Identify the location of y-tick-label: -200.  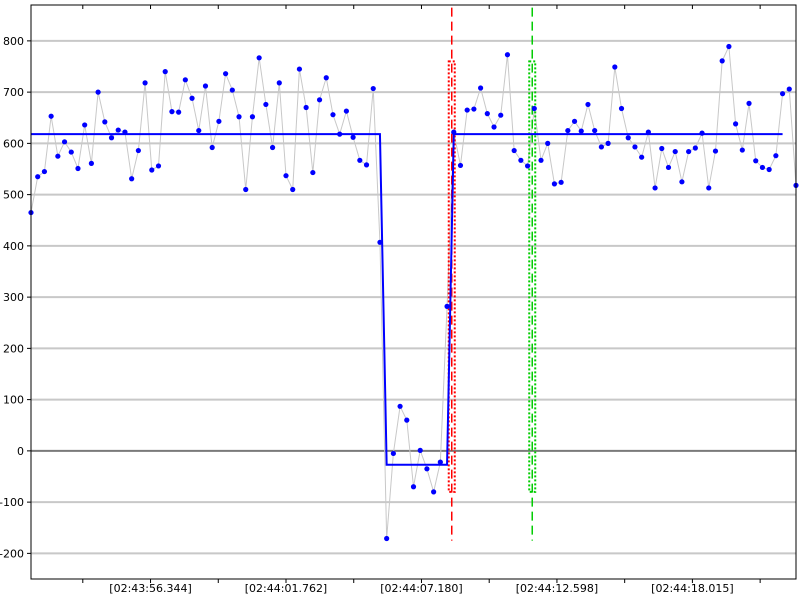
(12, 553).